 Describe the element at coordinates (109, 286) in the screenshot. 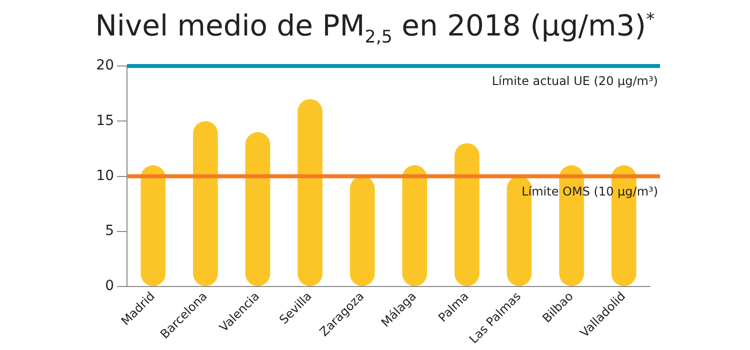

I see `y-tick-label: 0` at that location.